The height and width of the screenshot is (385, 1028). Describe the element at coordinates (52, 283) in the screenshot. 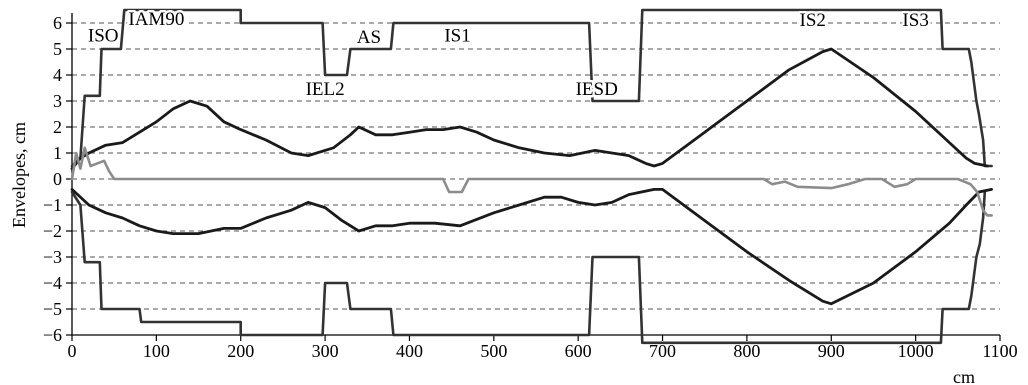

I see `y-tick-label: −4` at that location.